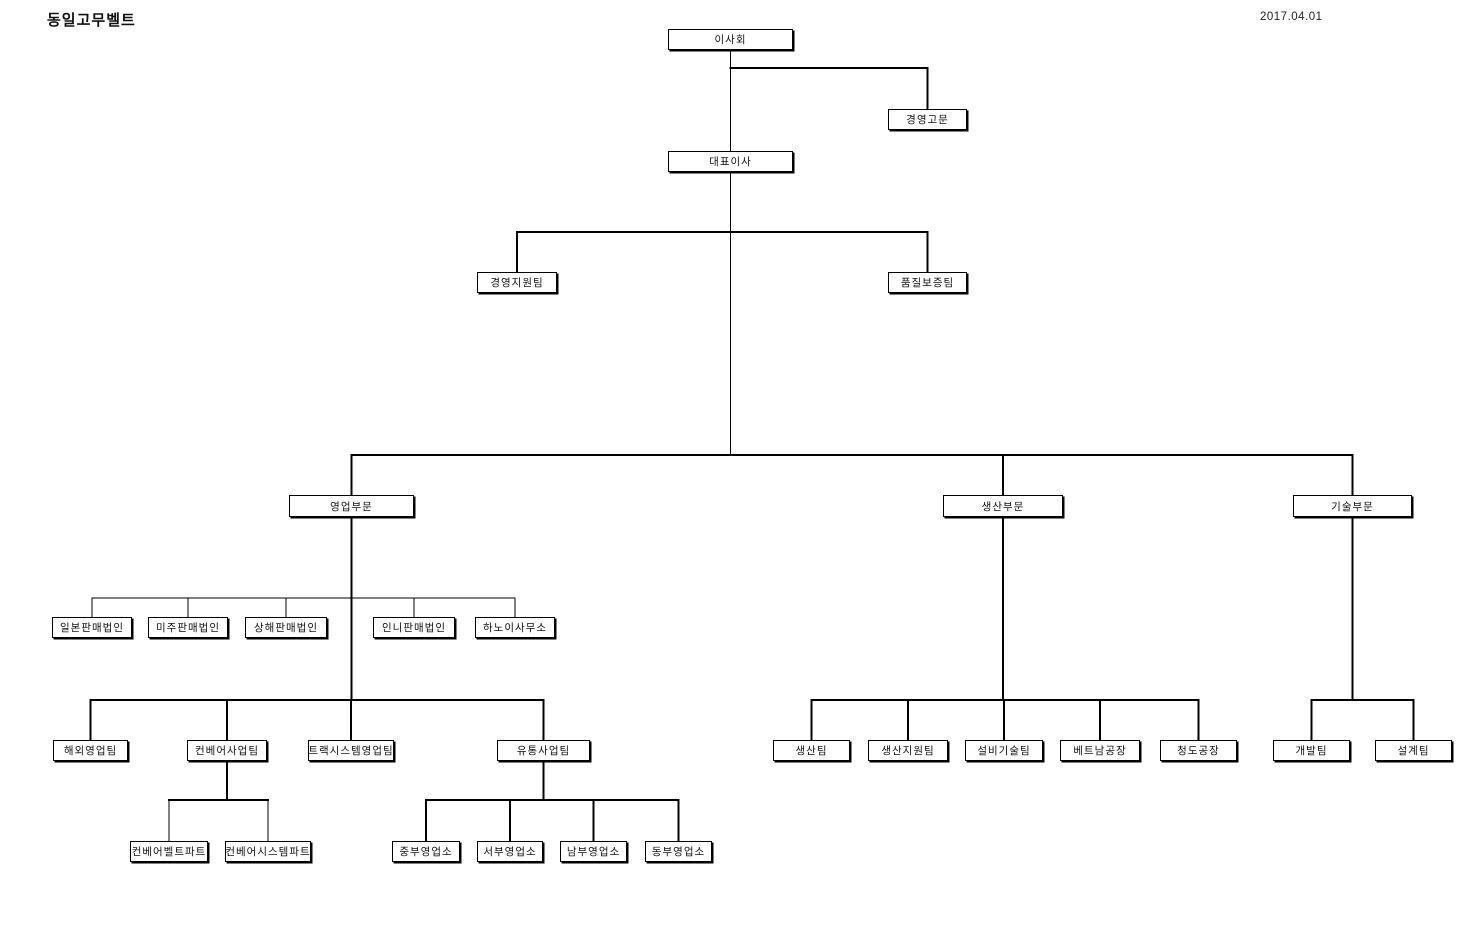 The width and height of the screenshot is (1483, 932). I want to click on org-node-prod-team: 생산팀, so click(811, 750).